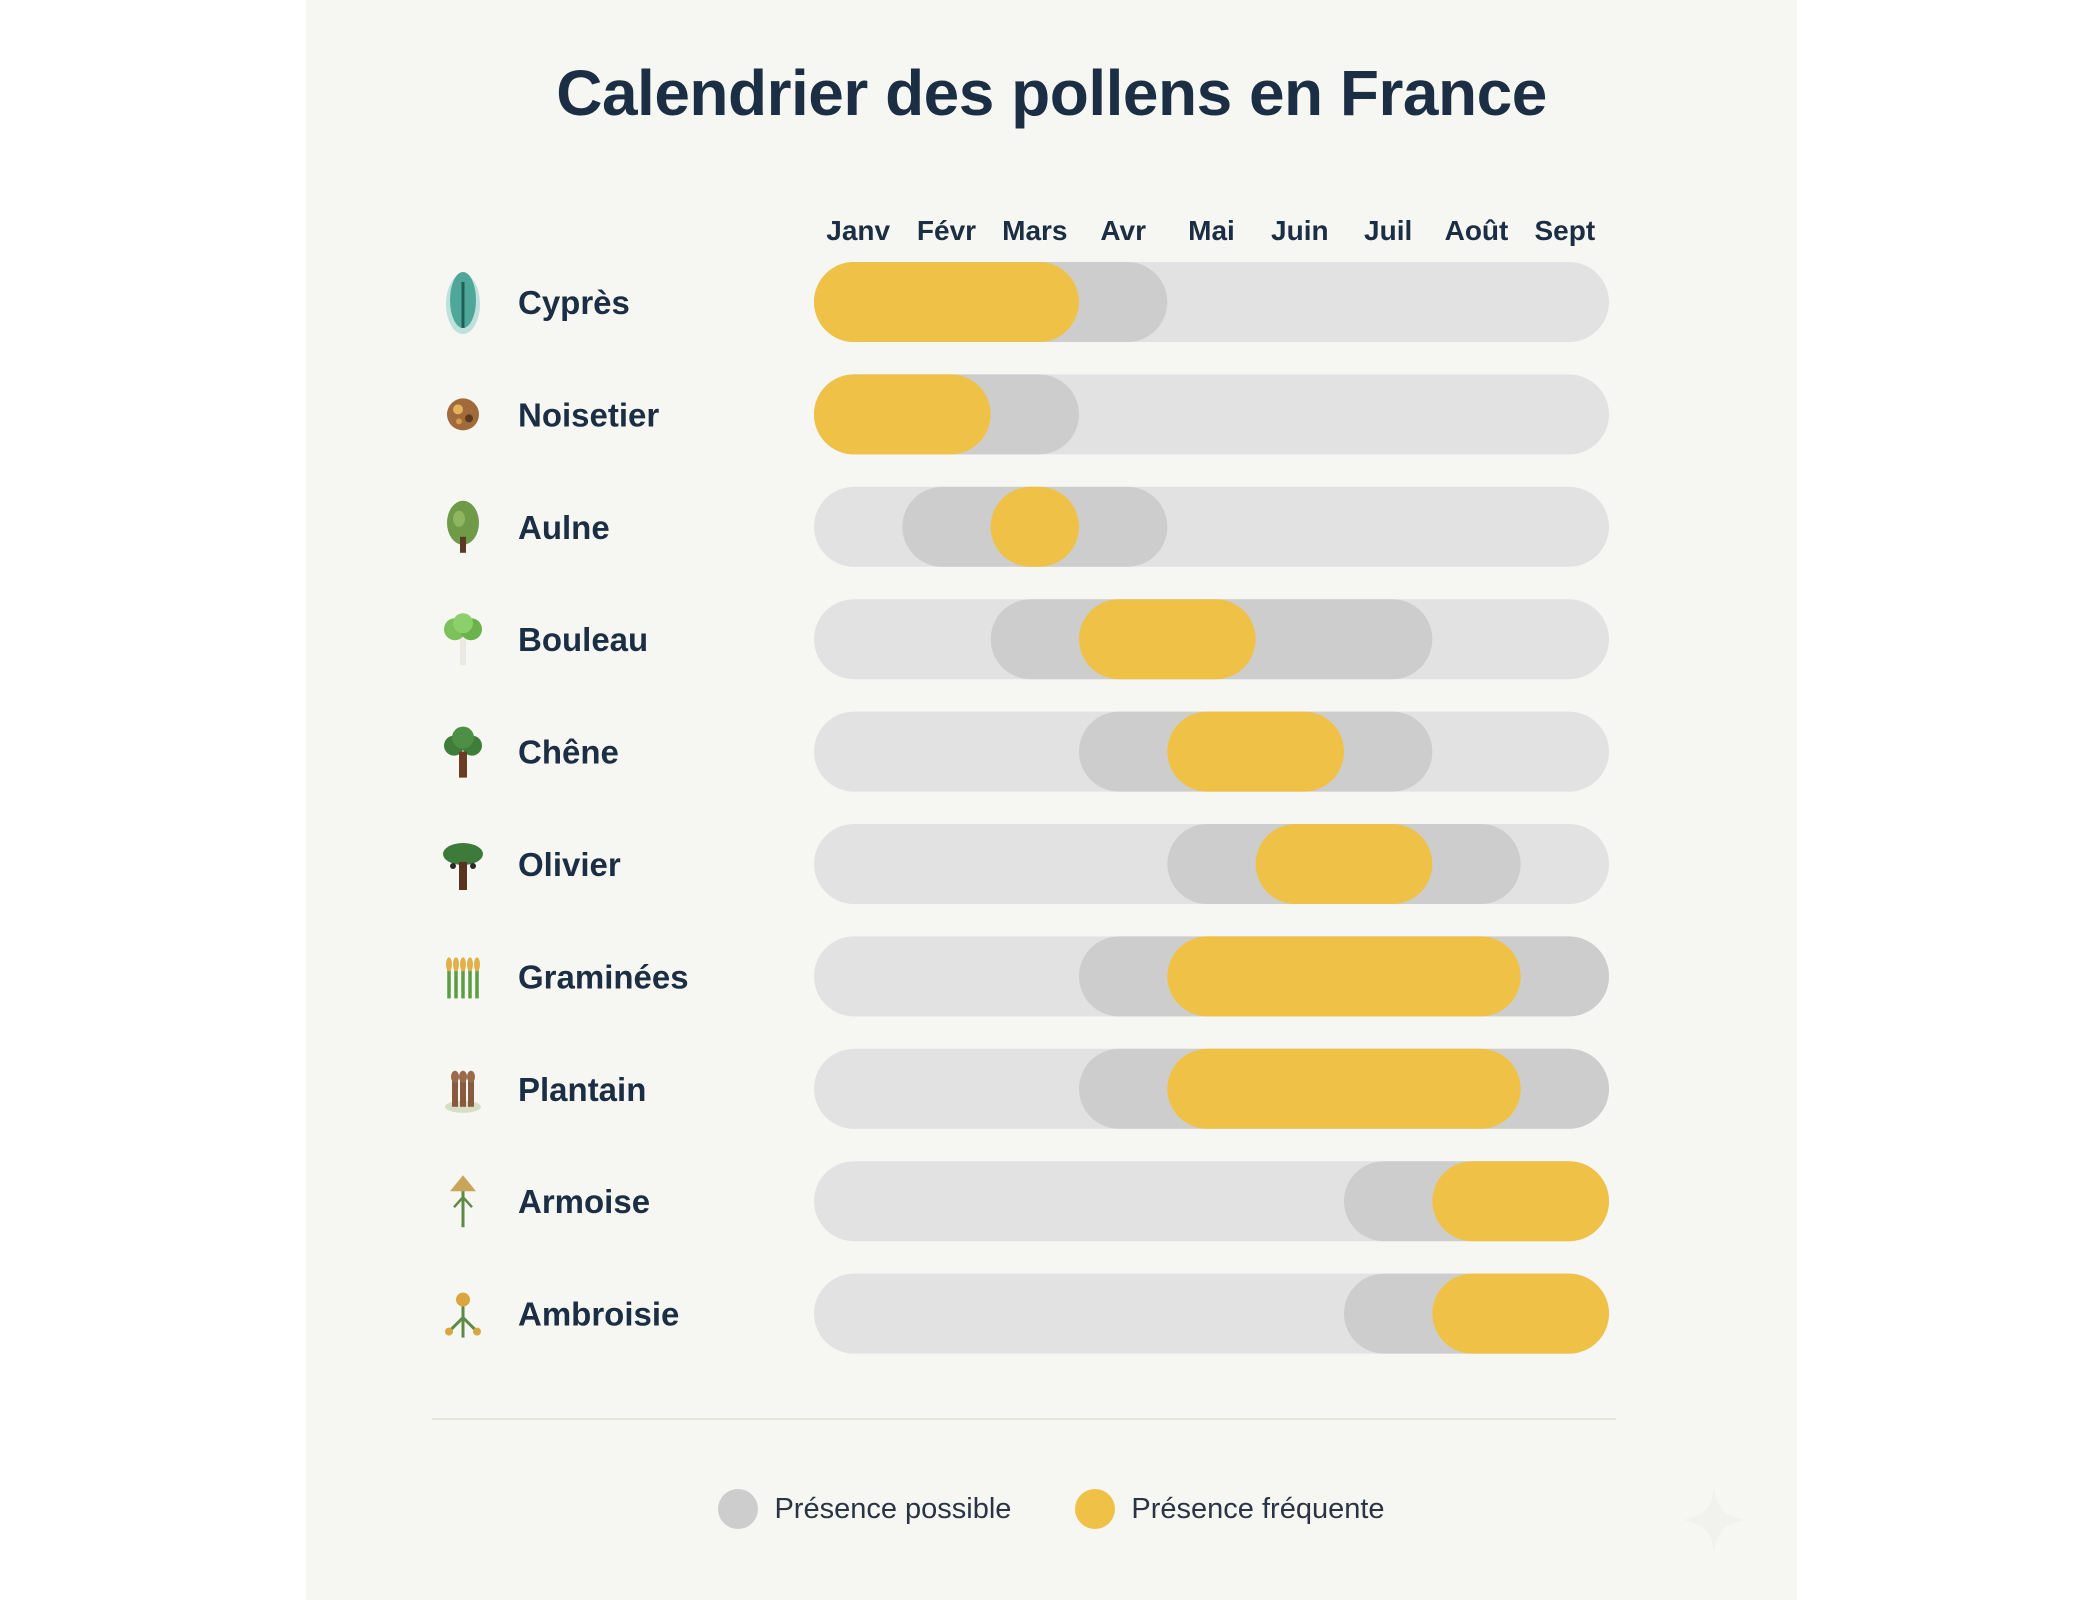 The height and width of the screenshot is (1600, 2100). What do you see at coordinates (1564, 230) in the screenshot?
I see `month-label-sept: Sept` at bounding box center [1564, 230].